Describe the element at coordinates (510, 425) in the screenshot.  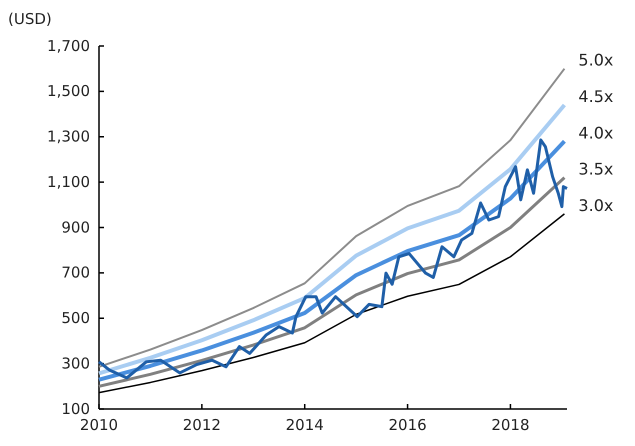
I see `x-tick-label: 2018` at that location.